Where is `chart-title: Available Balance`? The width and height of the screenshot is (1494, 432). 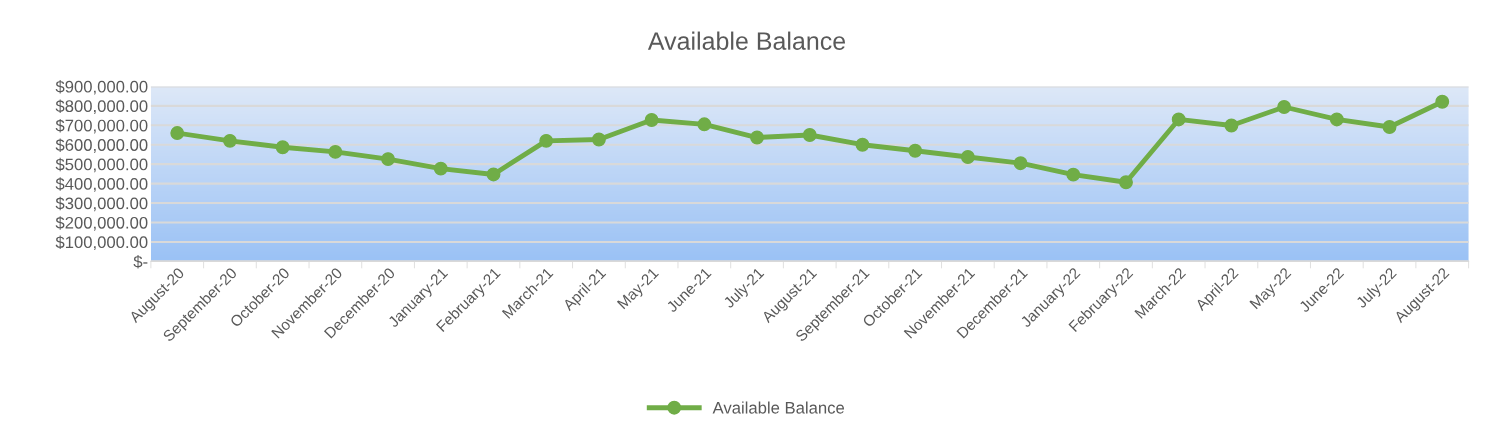 chart-title: Available Balance is located at coordinates (746, 40).